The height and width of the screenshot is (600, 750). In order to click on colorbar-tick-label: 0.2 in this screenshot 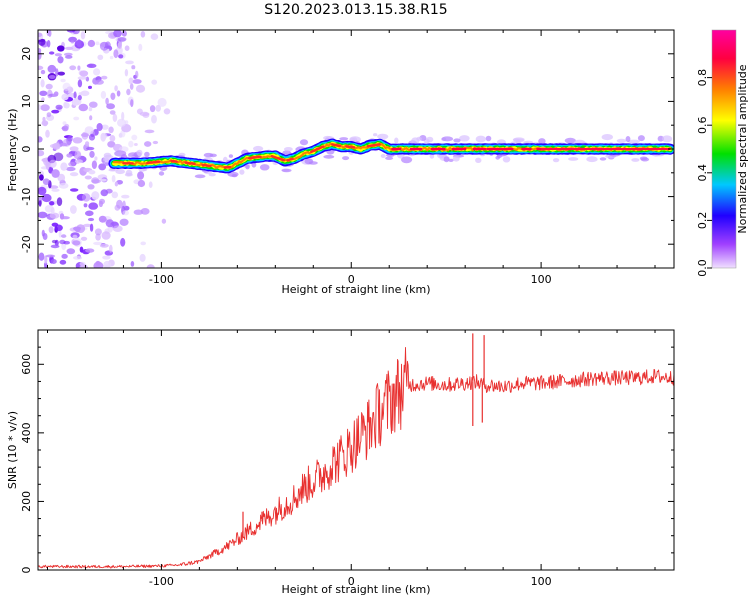, I will do `click(702, 221)`.